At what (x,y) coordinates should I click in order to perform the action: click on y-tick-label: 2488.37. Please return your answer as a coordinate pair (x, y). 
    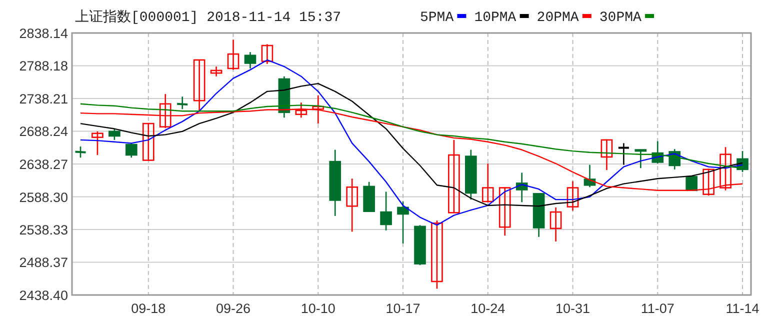
    Looking at the image, I should click on (43, 262).